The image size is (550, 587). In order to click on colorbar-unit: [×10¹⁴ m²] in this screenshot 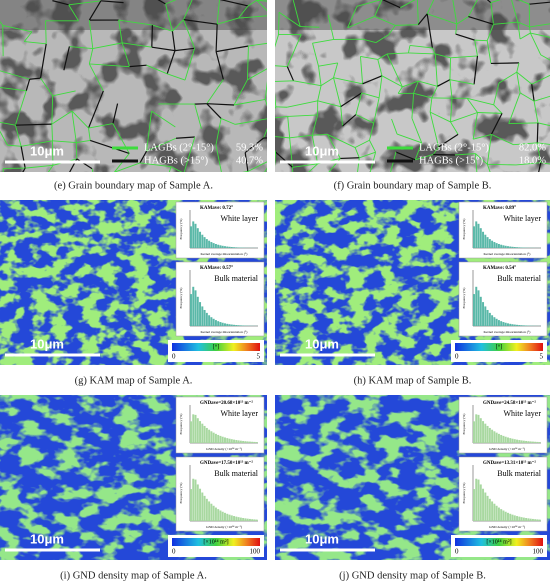, I will do `click(498, 542)`.